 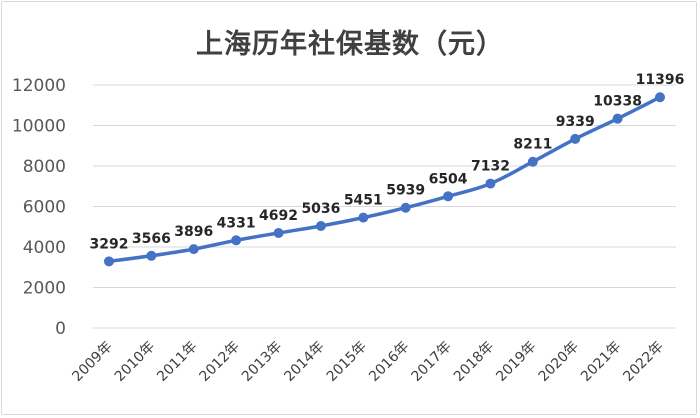 What do you see at coordinates (39, 127) in the screenshot?
I see `y-tick-label: 10000` at bounding box center [39, 127].